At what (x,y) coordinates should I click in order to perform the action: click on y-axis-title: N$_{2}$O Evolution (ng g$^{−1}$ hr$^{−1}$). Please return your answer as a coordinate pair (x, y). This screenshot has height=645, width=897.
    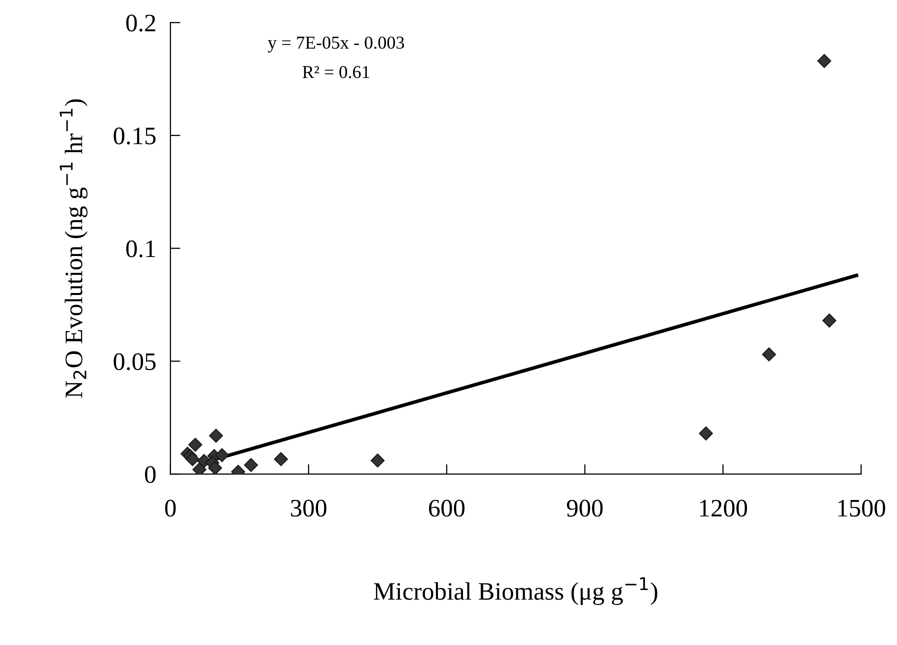
    Looking at the image, I should click on (74, 248).